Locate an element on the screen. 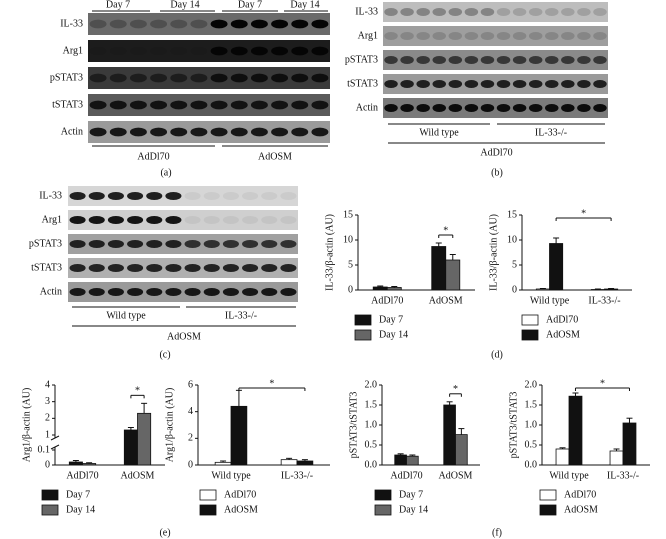  y-tick-label: 1.5 is located at coordinates (371, 404).